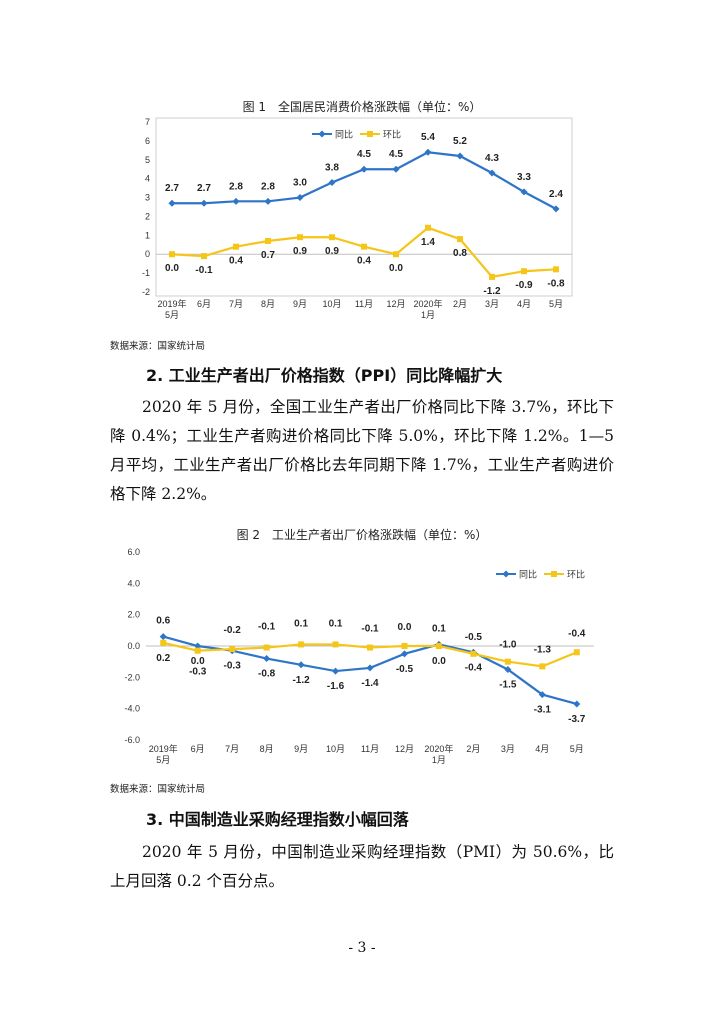 Image resolution: width=724 pixels, height=1024 pixels. I want to click on y-tick-label: 1, so click(147, 235).